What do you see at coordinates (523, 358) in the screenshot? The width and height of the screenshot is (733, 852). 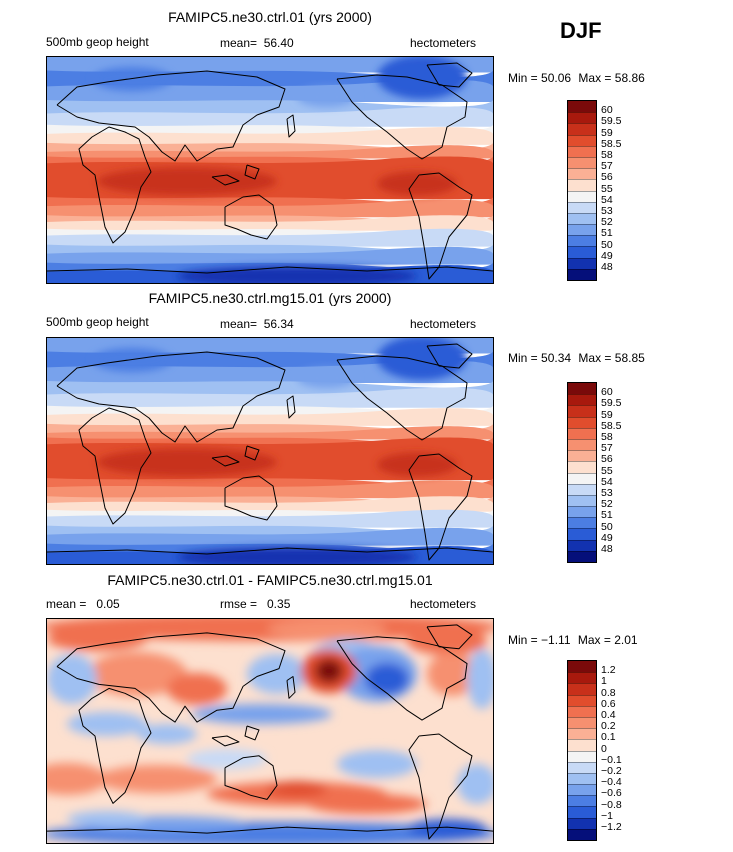 I see `panel-2-min-label: Min =` at bounding box center [523, 358].